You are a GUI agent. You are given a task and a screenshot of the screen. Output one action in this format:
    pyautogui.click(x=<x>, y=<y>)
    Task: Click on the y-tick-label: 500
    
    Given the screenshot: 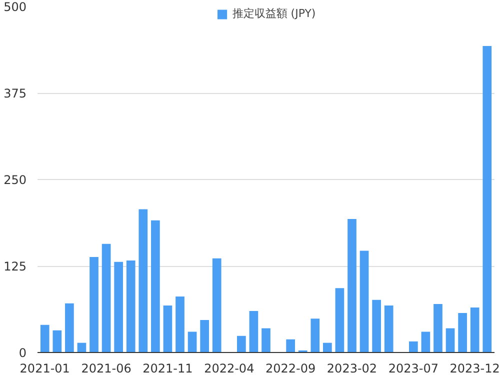 What is the action you would take?
    pyautogui.click(x=15, y=7)
    